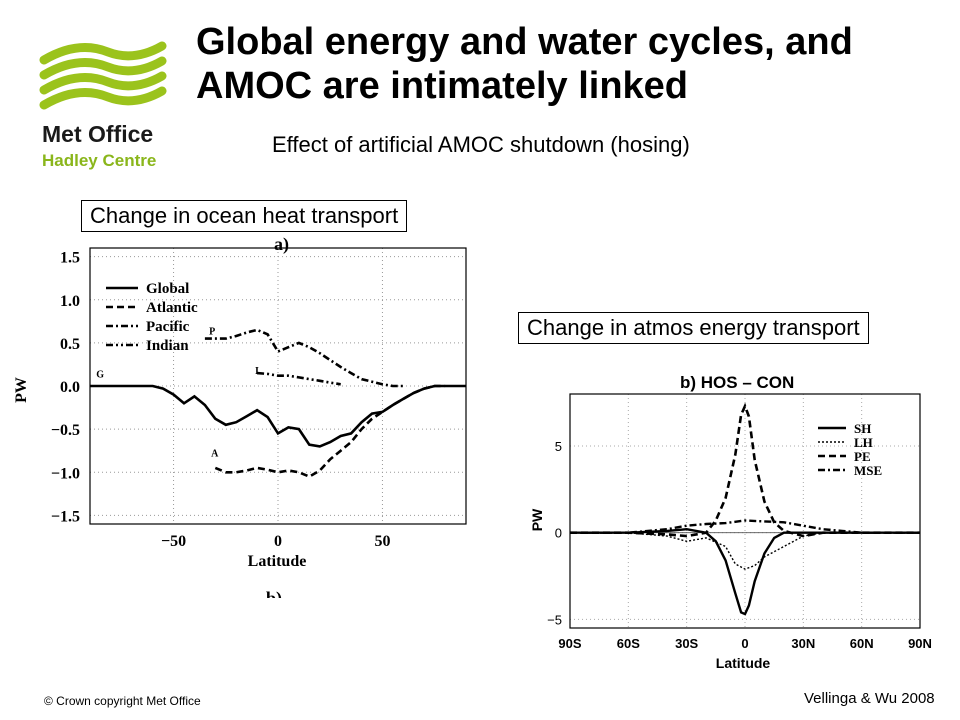  What do you see at coordinates (920, 643) in the screenshot?
I see `chart2-xtick-label: 90N` at bounding box center [920, 643].